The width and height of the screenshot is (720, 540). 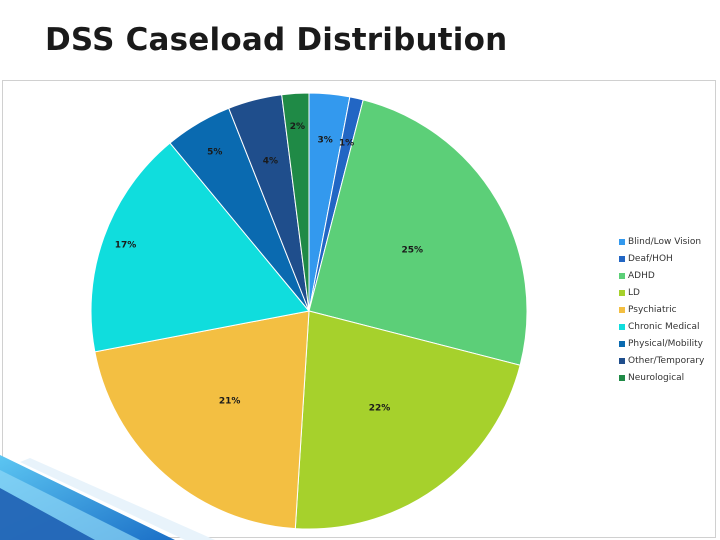 What do you see at coordinates (126, 245) in the screenshot?
I see `data-label-chronic-medical: 17%` at bounding box center [126, 245].